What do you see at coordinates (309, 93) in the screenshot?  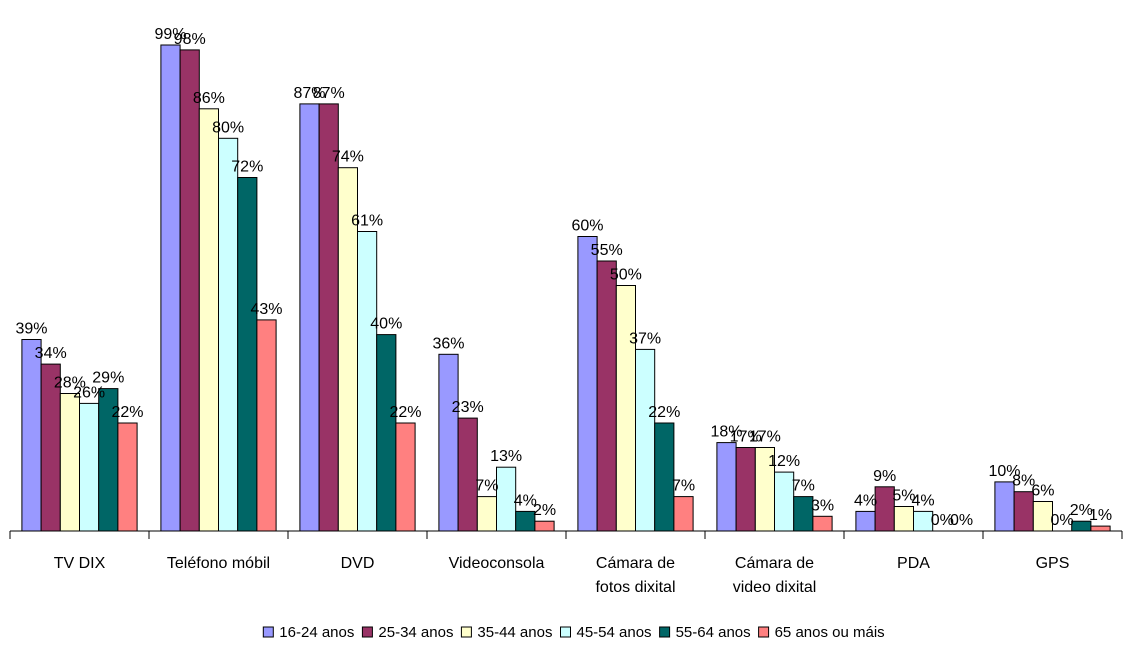 I see `value-label-2-0: 87%` at bounding box center [309, 93].